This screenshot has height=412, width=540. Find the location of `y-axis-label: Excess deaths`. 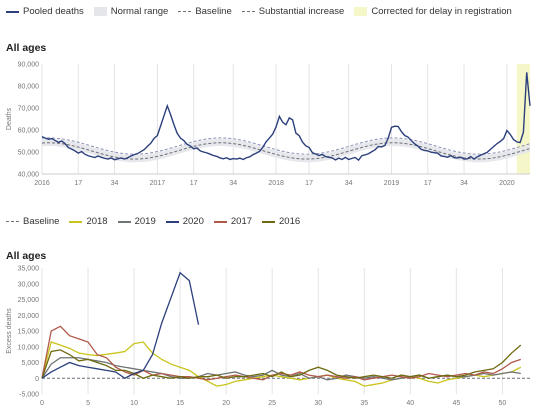

y-axis-label: Excess deaths is located at coordinates (9, 331).